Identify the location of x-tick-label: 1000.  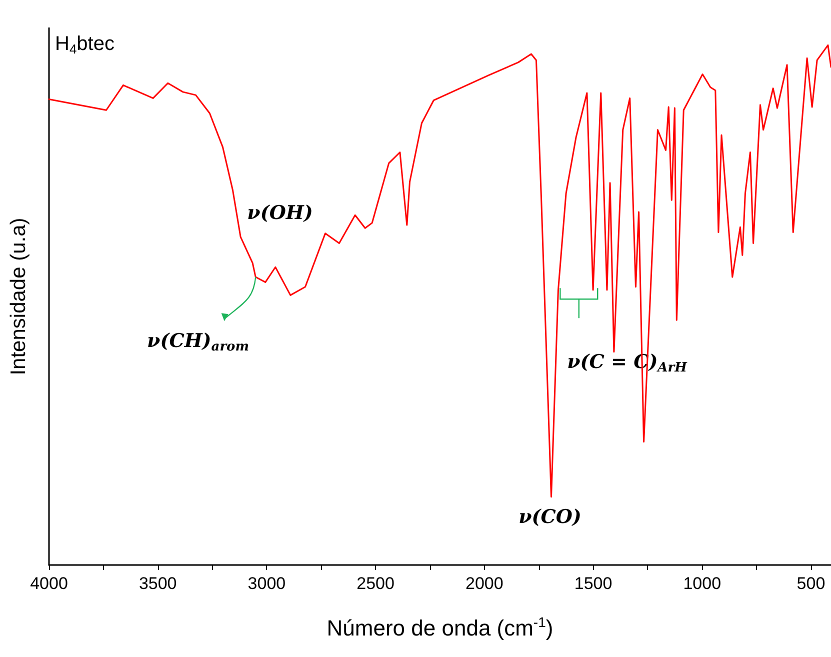
(702, 583).